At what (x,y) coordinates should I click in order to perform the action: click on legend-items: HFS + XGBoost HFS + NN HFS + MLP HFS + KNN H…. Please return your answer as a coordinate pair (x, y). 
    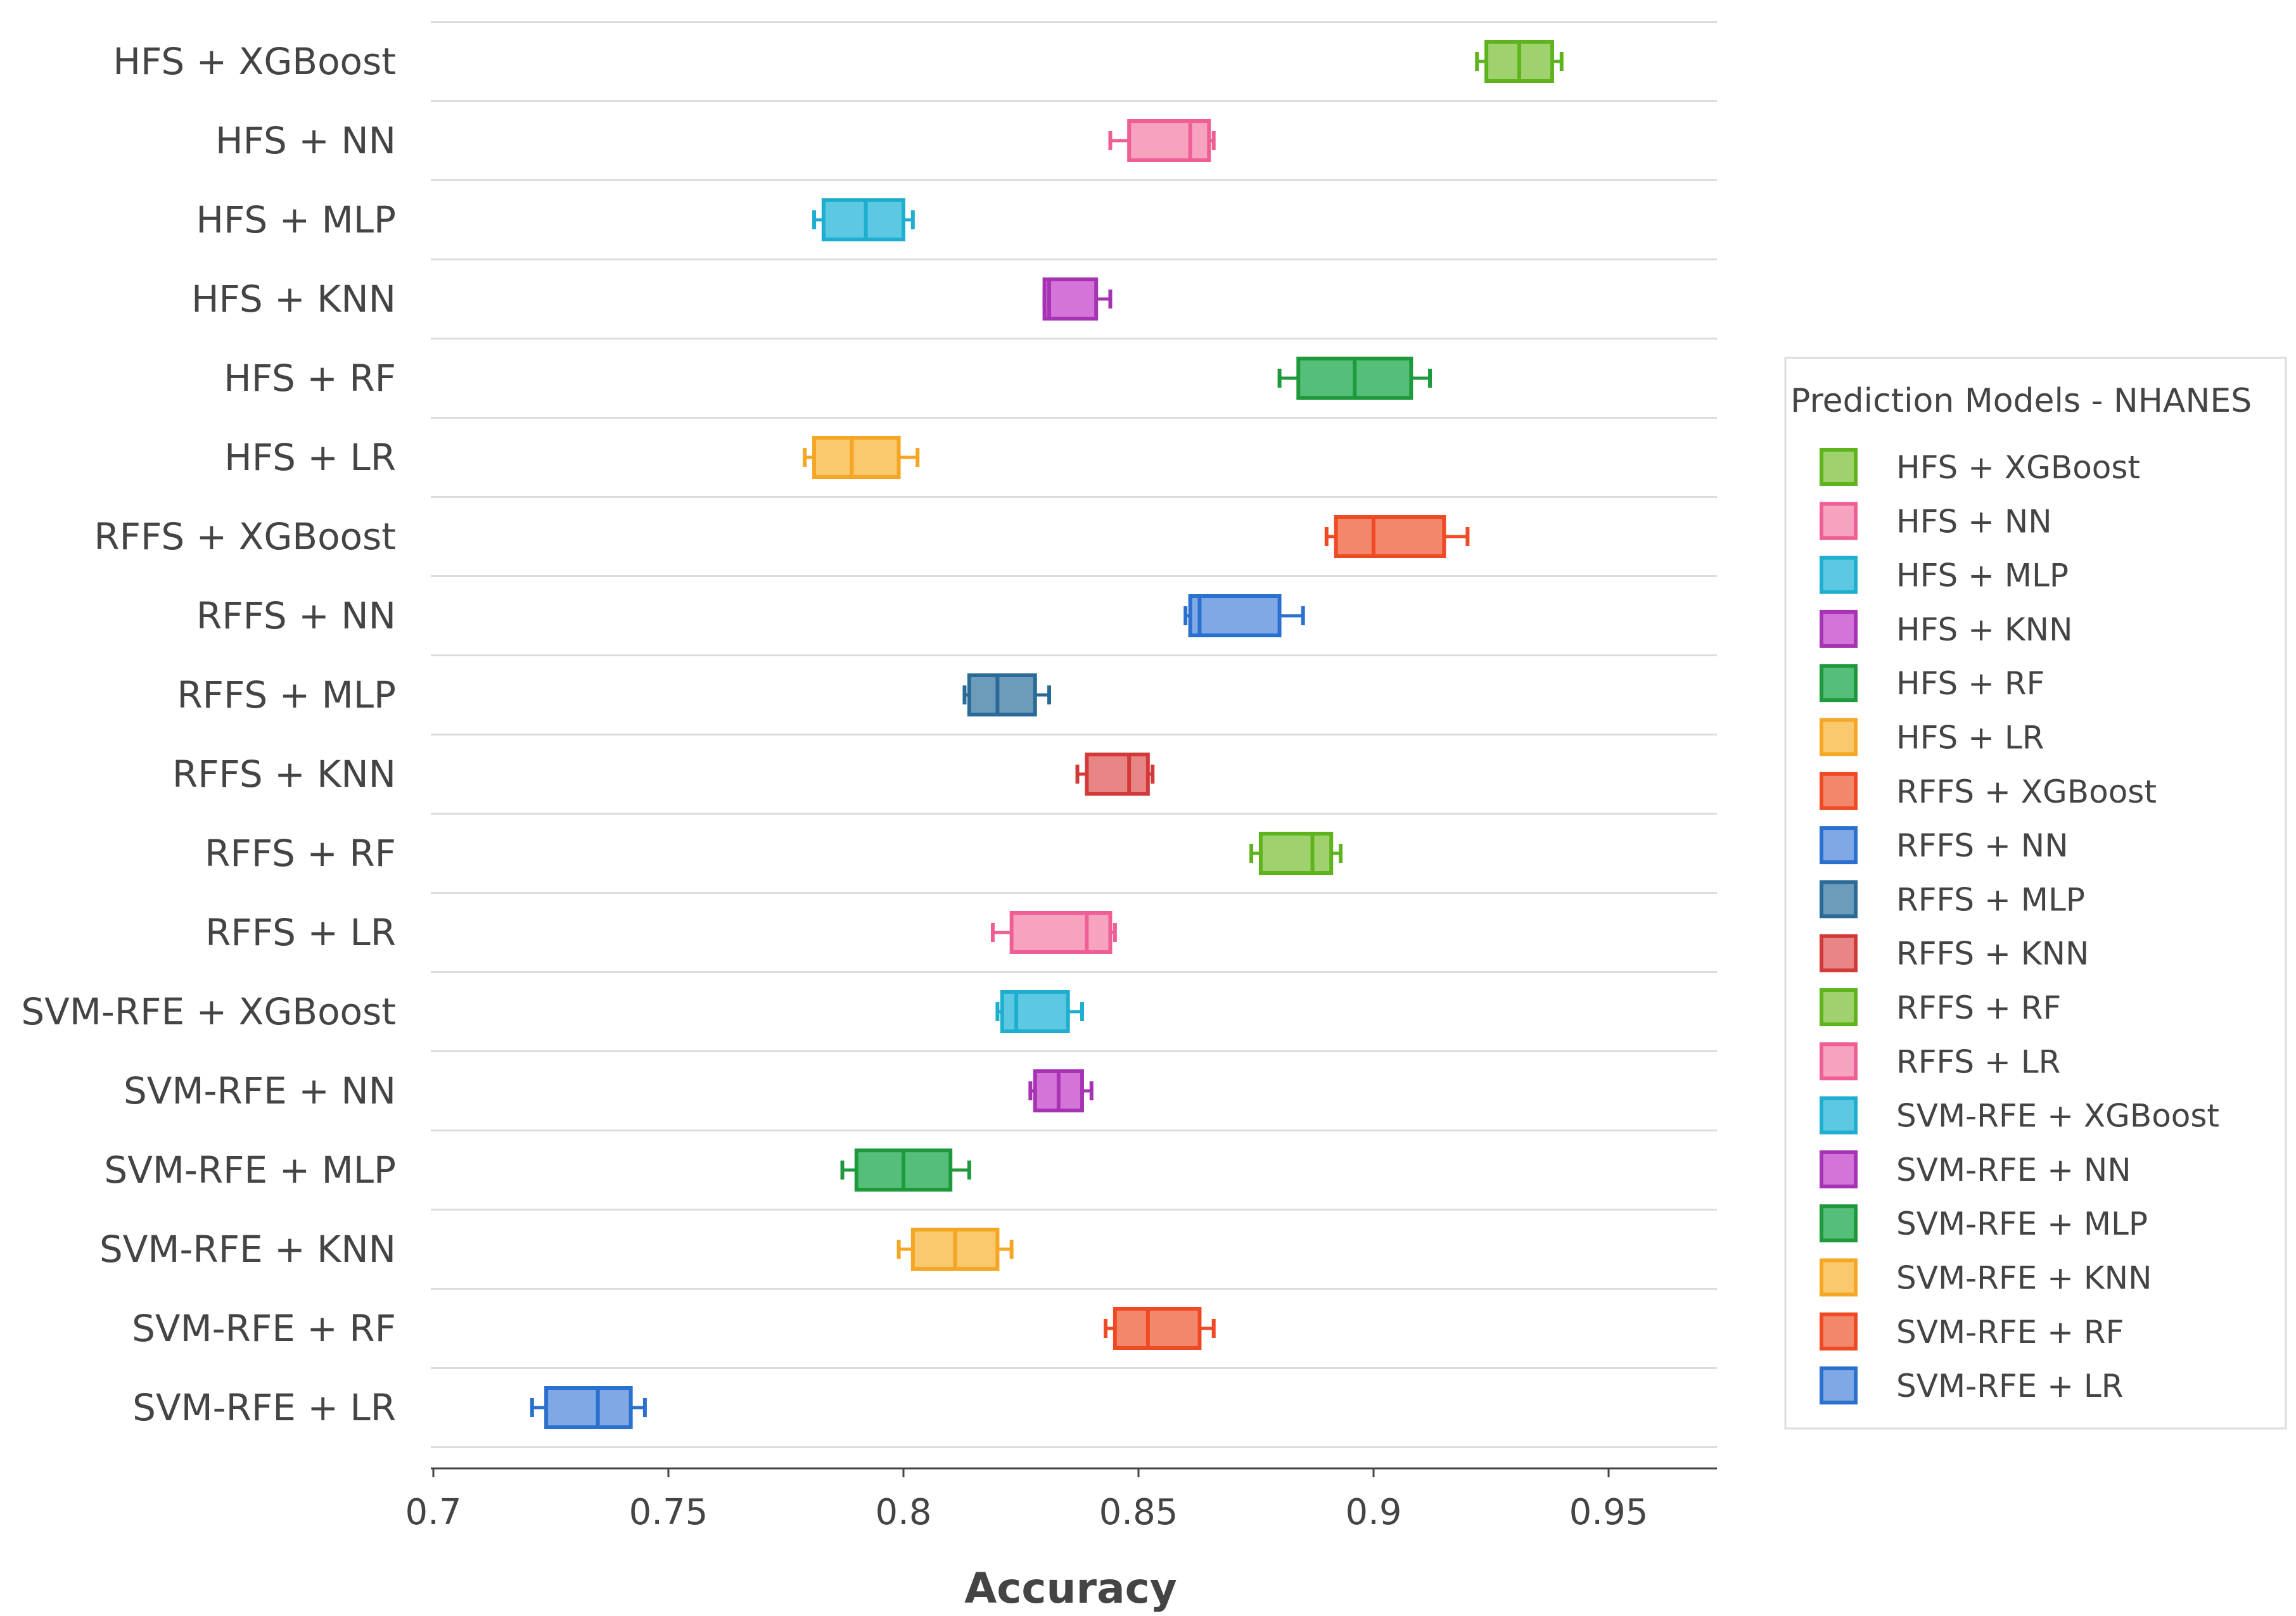
    Looking at the image, I should click on (2019, 926).